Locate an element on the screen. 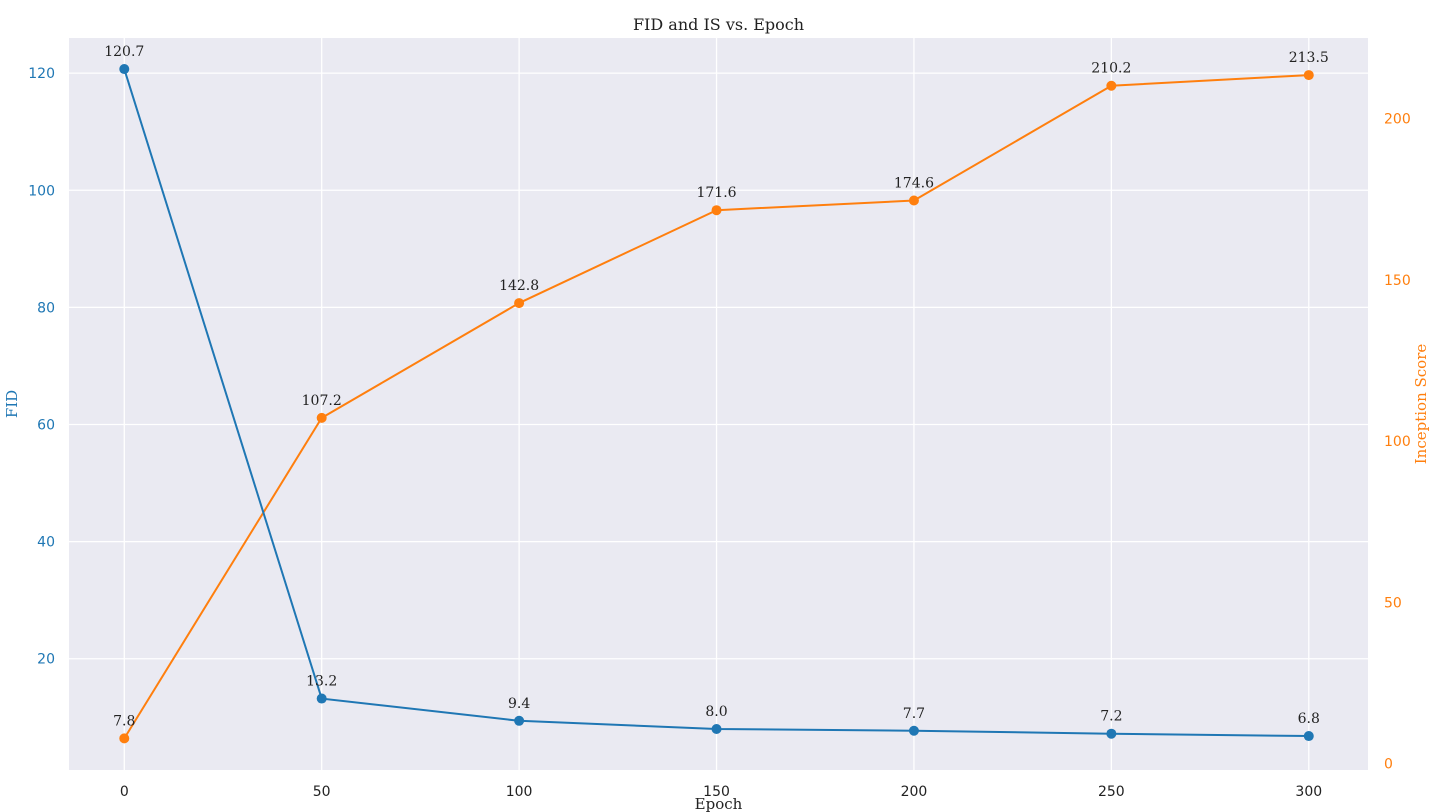  data-label: 213.5 is located at coordinates (1309, 58).